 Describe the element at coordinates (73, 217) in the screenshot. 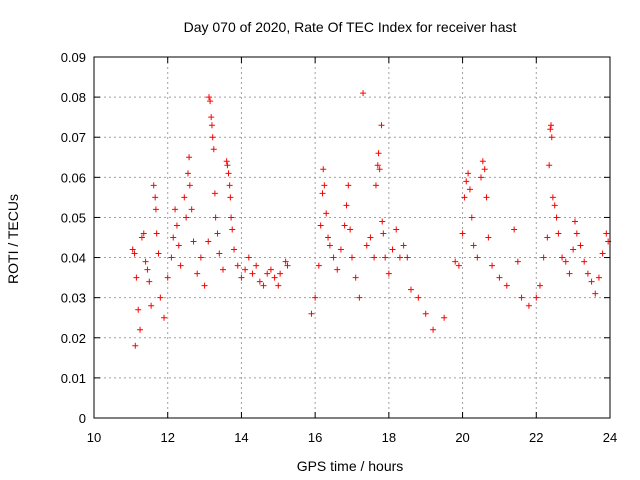

I see `y-tick-label: 0.05` at that location.